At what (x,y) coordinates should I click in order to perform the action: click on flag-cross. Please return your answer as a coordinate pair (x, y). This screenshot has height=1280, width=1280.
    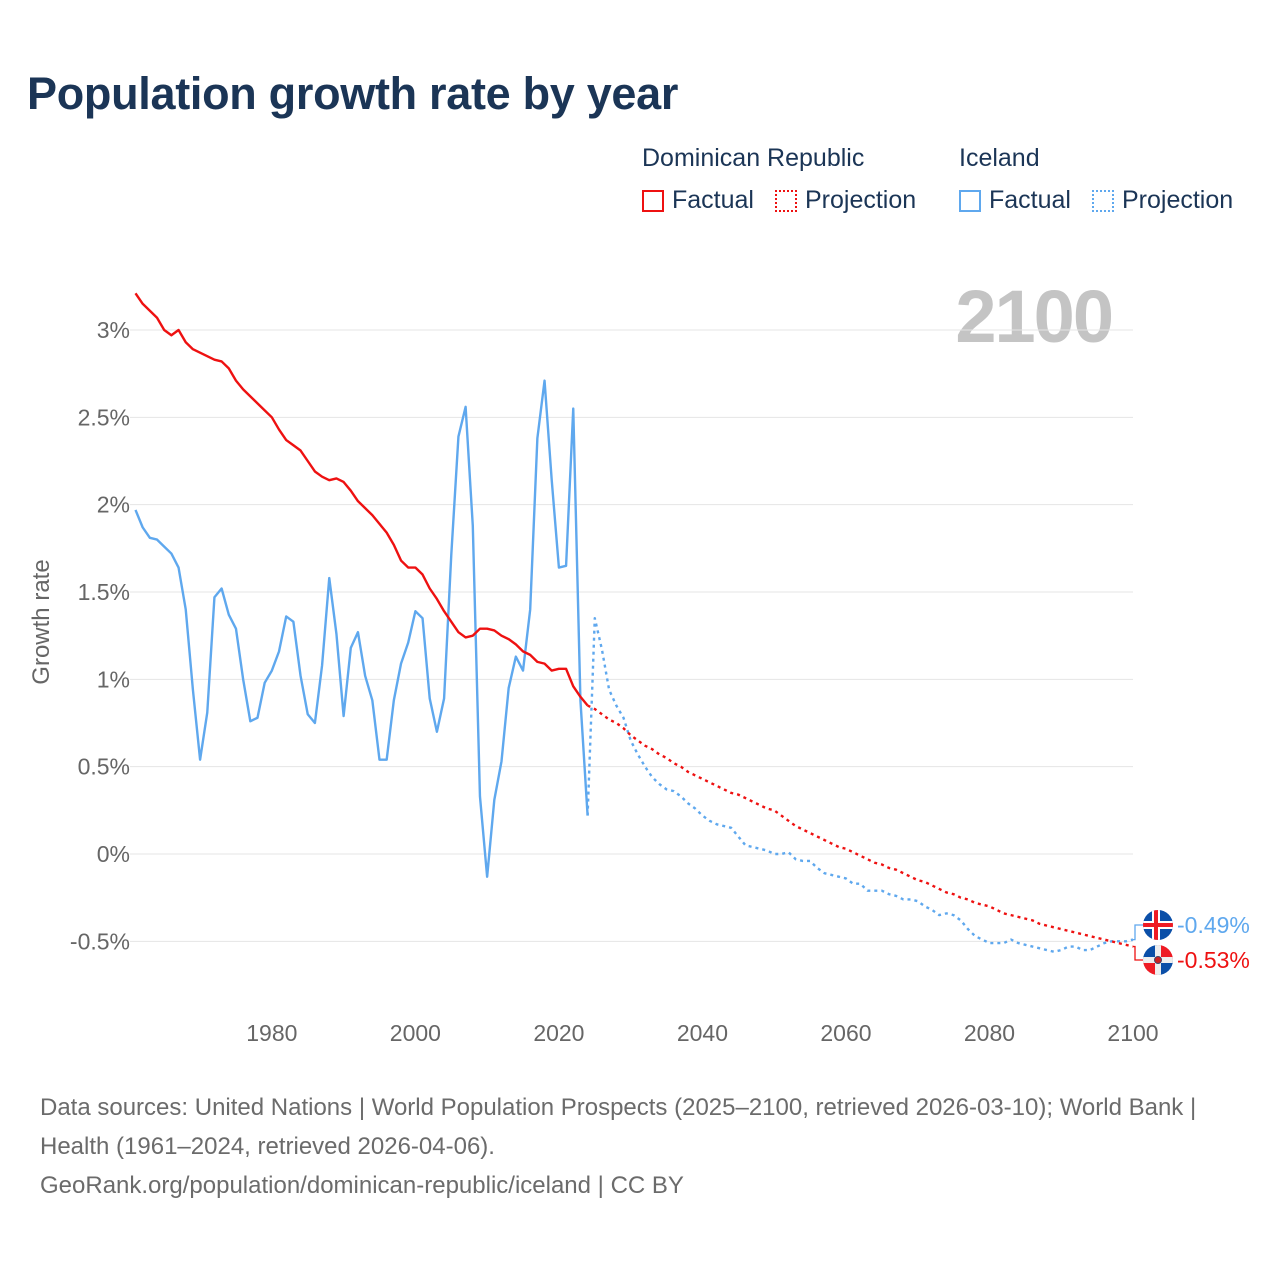
    Looking at the image, I should click on (1156, 925).